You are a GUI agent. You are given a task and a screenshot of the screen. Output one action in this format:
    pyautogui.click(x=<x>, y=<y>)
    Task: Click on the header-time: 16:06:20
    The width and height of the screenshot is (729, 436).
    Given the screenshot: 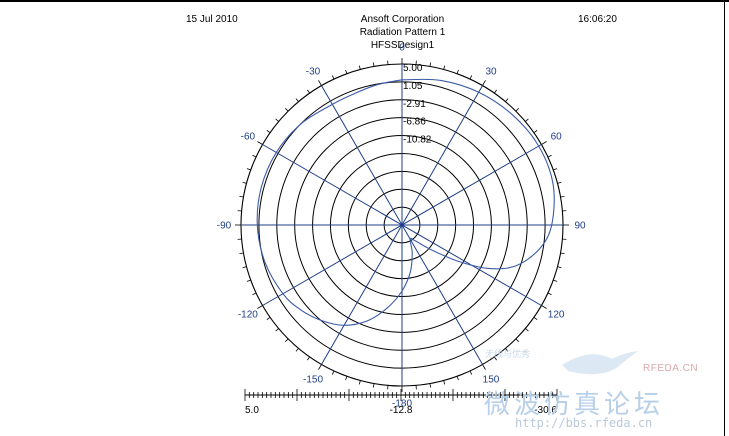 What is the action you would take?
    pyautogui.click(x=597, y=19)
    